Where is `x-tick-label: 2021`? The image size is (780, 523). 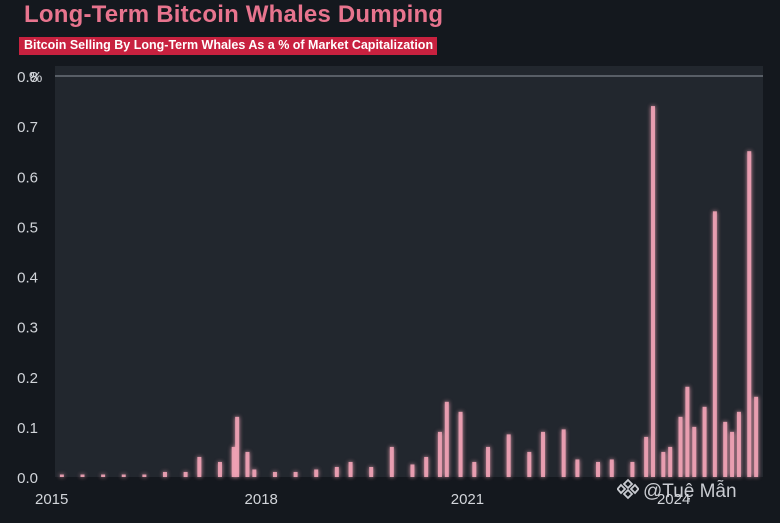
x-tick-label: 2021 is located at coordinates (467, 499).